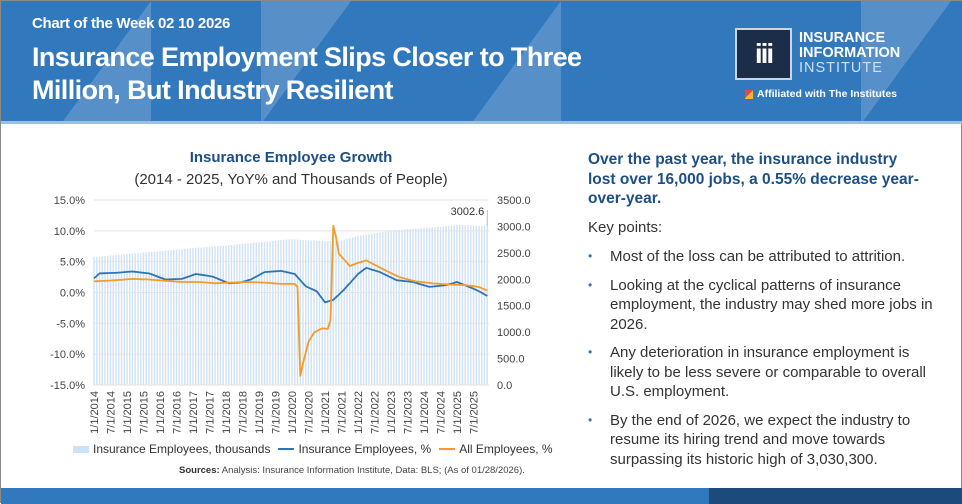 This screenshot has height=504, width=962. Describe the element at coordinates (504, 386) in the screenshot. I see `right-axis-tick-label: 0.0` at that location.